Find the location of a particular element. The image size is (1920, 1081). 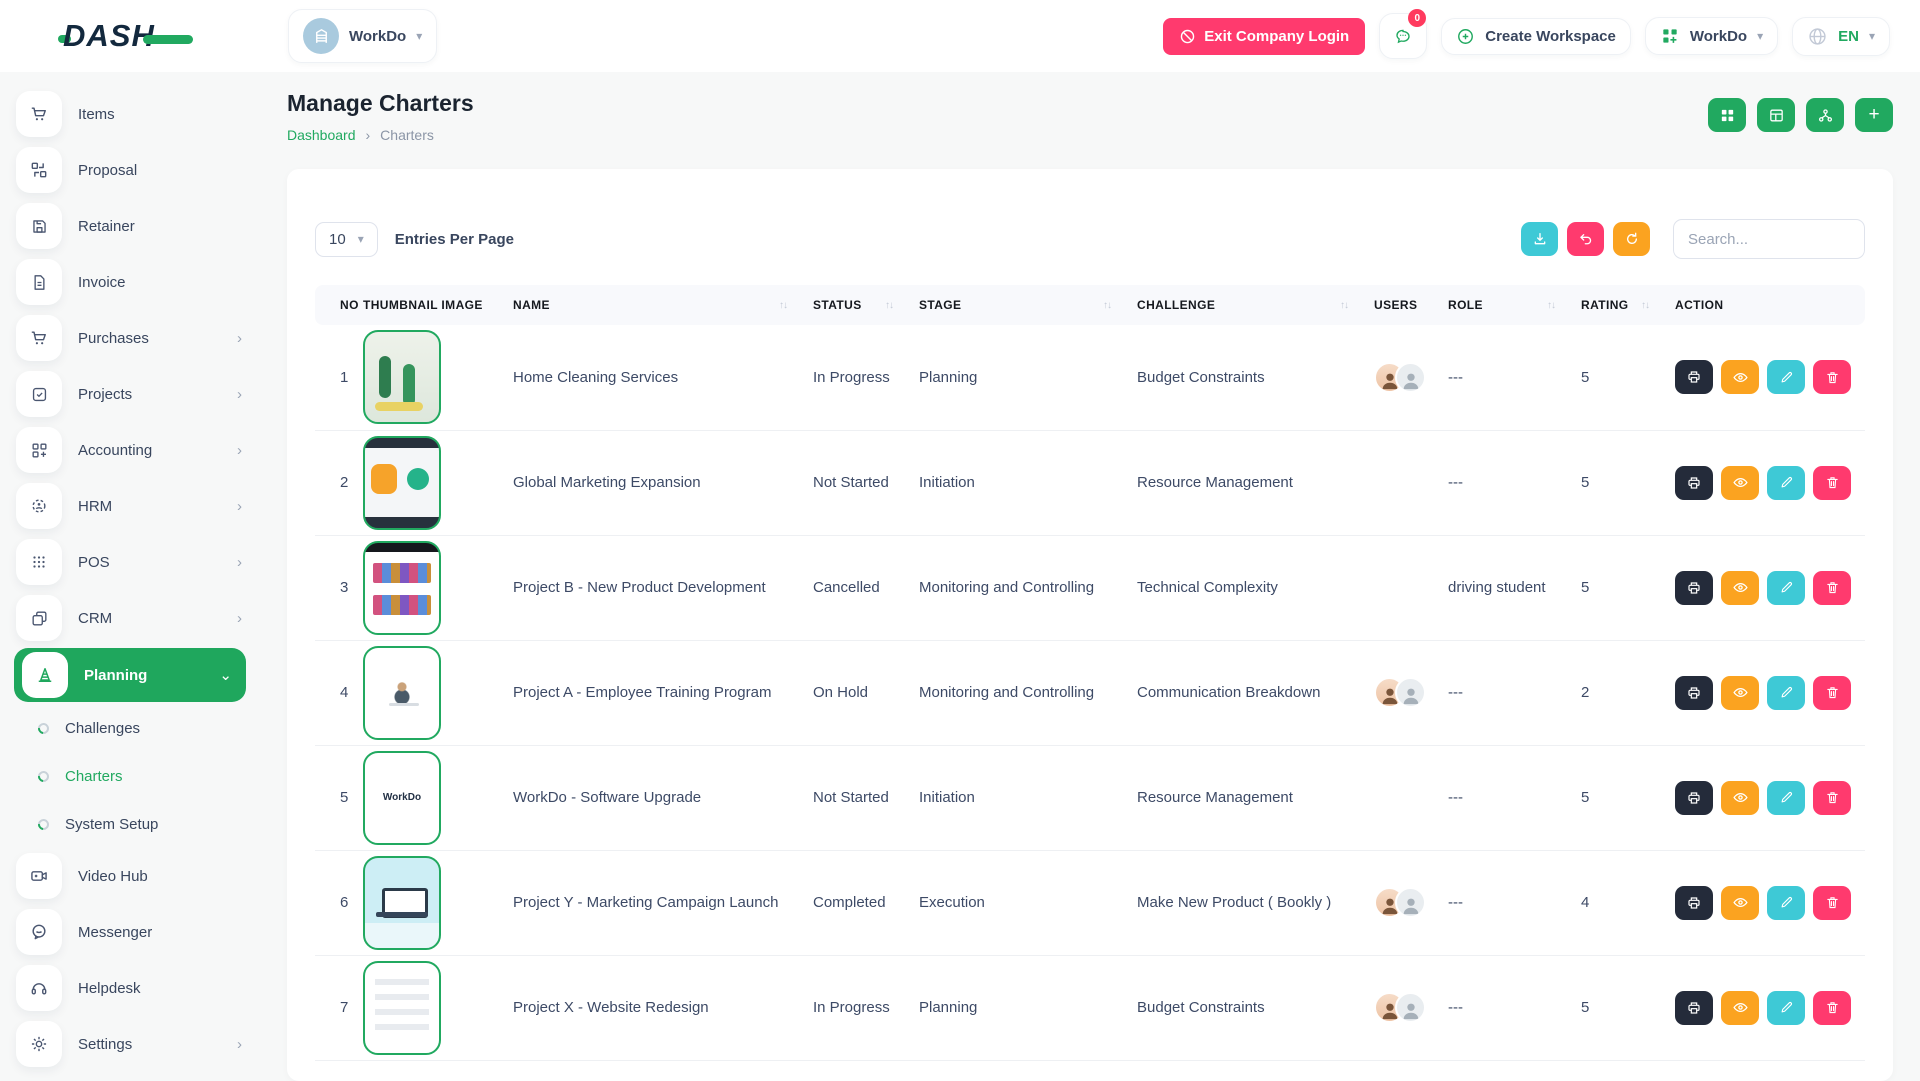

sidebar-item-settings: Settings › is located at coordinates (130, 1044).